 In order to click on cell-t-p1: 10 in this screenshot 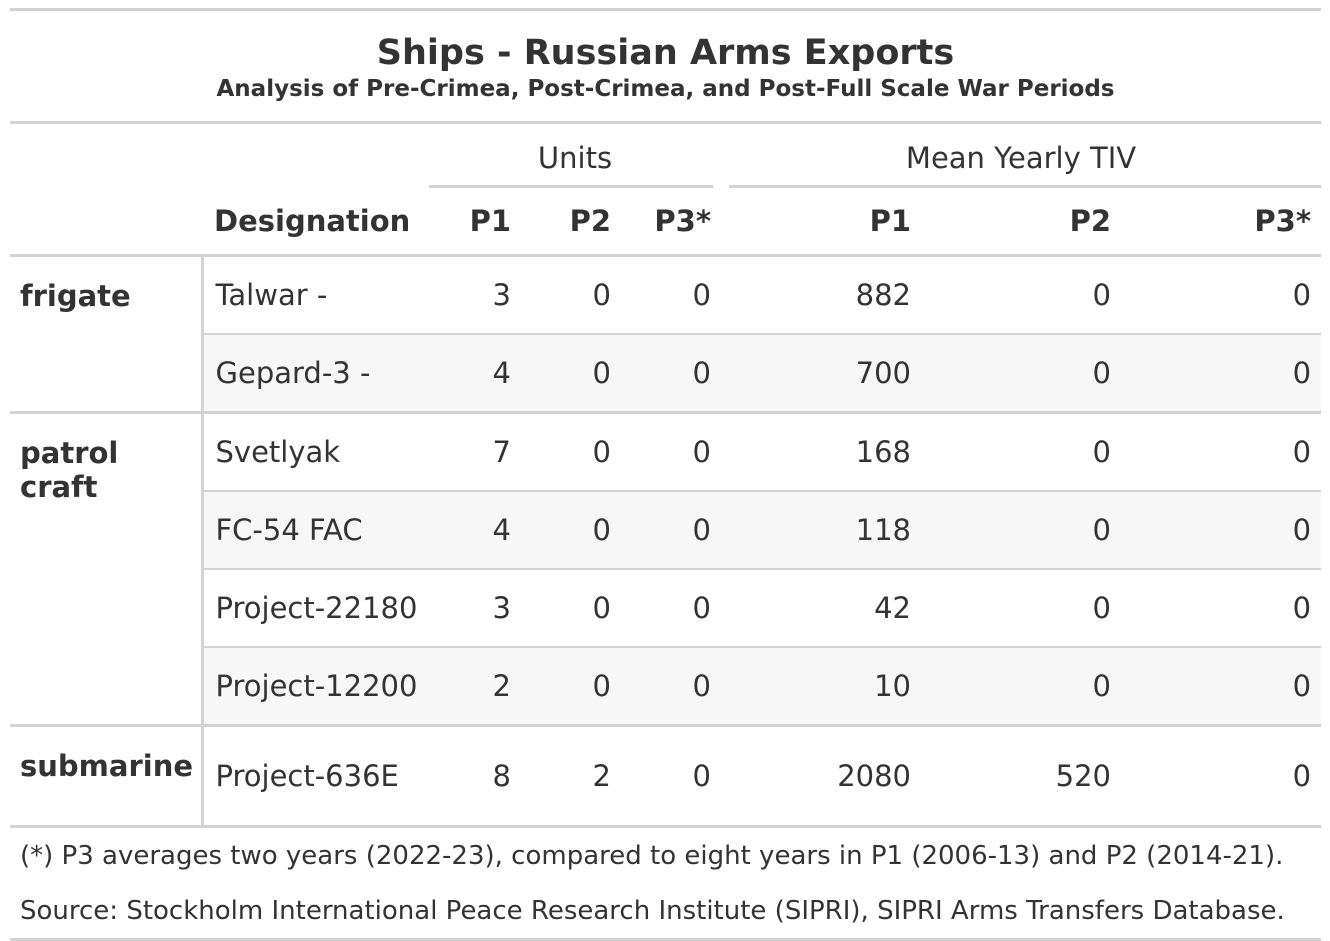, I will do `click(821, 686)`.